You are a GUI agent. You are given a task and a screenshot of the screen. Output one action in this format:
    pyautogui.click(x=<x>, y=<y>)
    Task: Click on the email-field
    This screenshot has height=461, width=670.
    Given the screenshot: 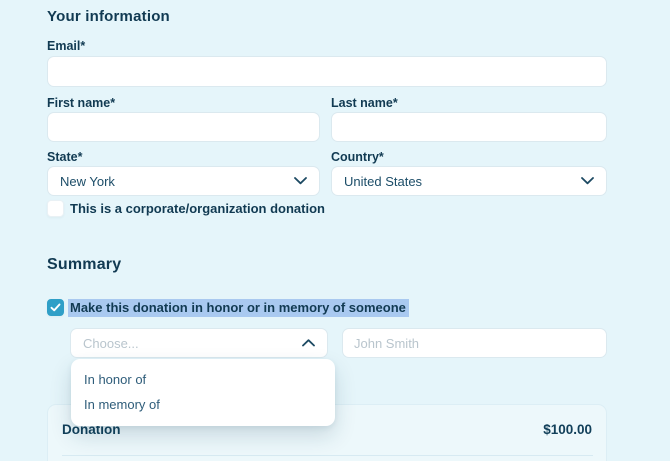 What is the action you would take?
    pyautogui.click(x=327, y=71)
    